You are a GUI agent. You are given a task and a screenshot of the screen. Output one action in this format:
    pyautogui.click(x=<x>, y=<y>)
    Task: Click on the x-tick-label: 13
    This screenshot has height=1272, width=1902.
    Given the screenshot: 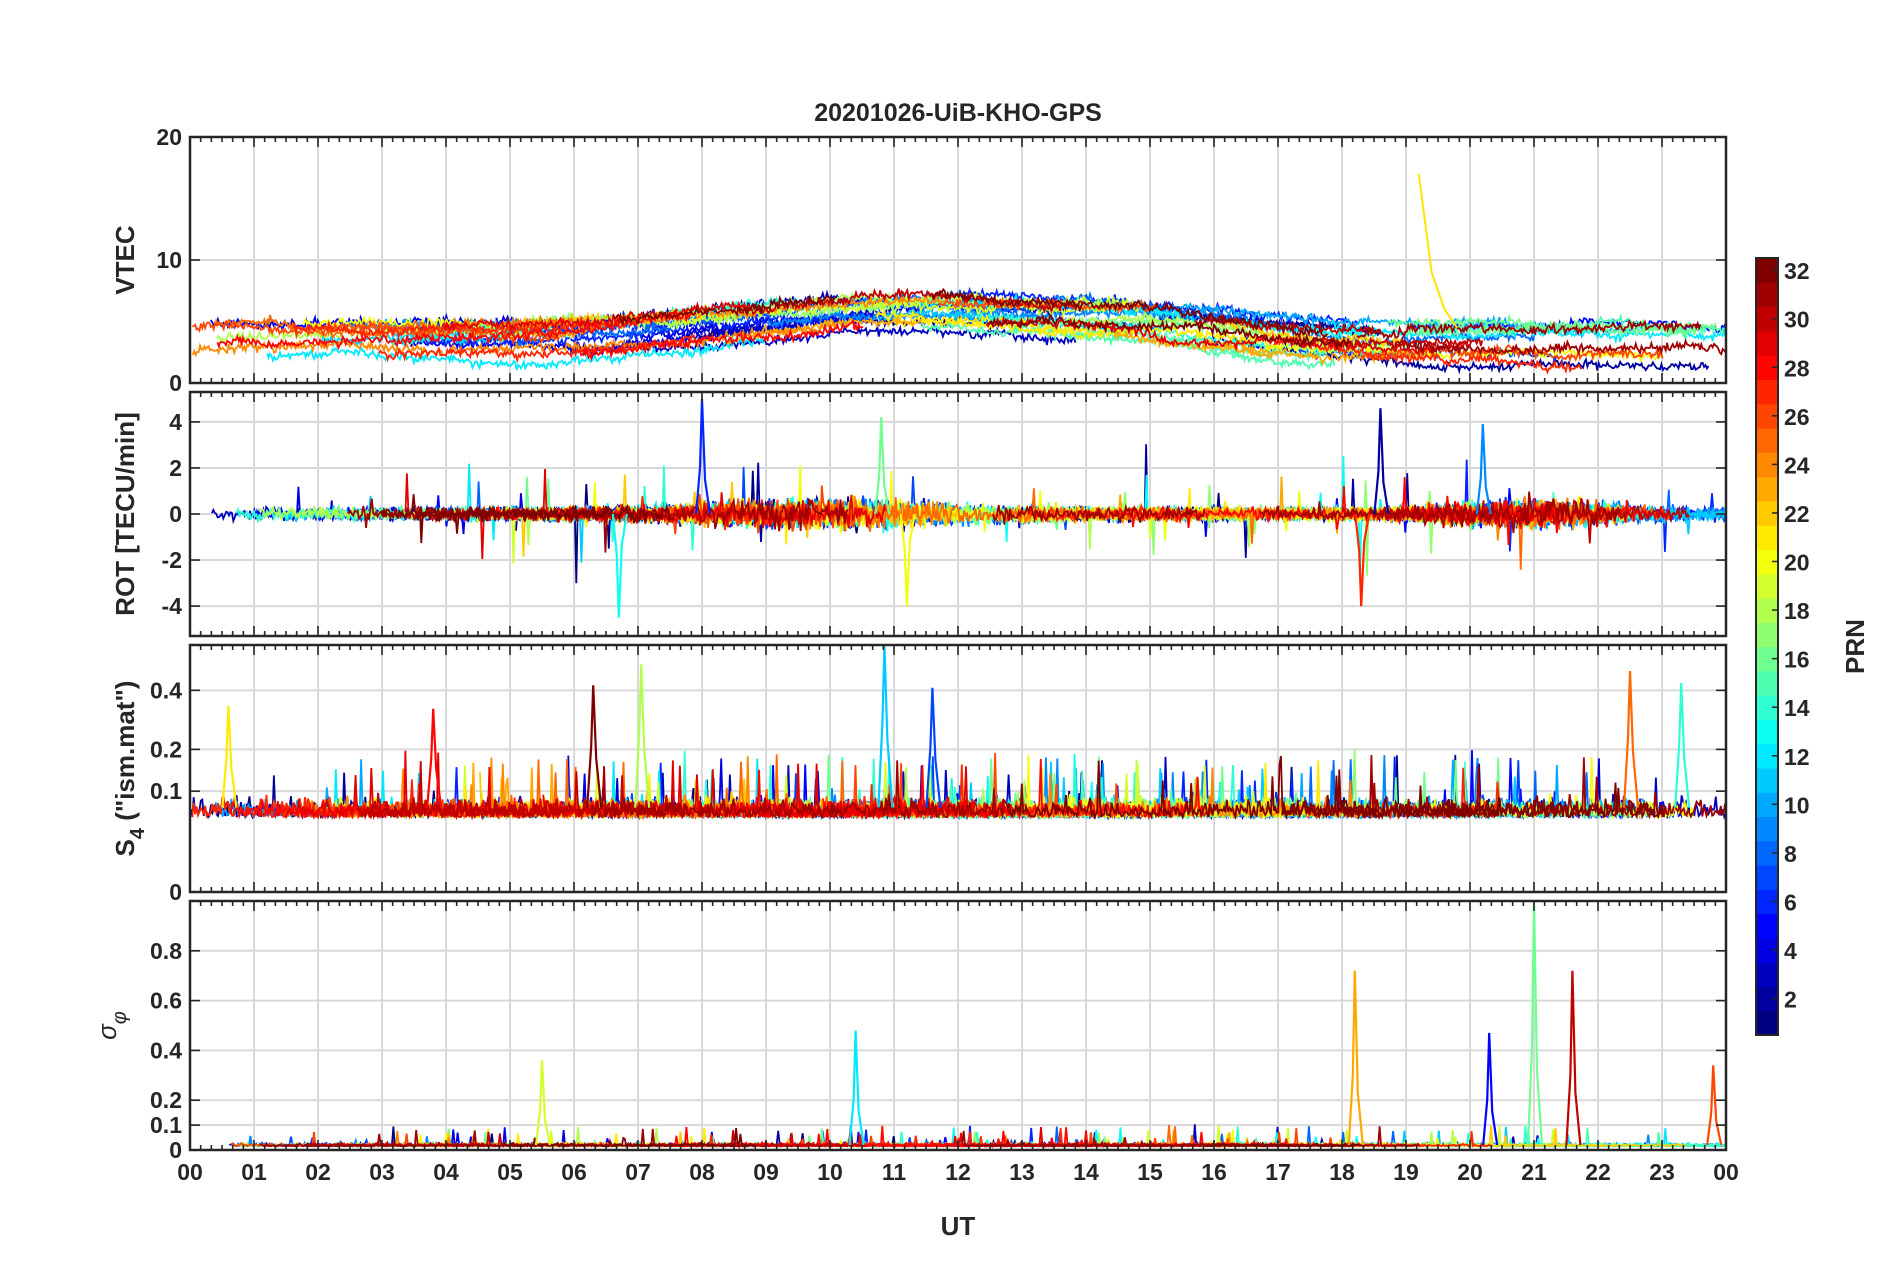 What is the action you would take?
    pyautogui.click(x=1022, y=1172)
    